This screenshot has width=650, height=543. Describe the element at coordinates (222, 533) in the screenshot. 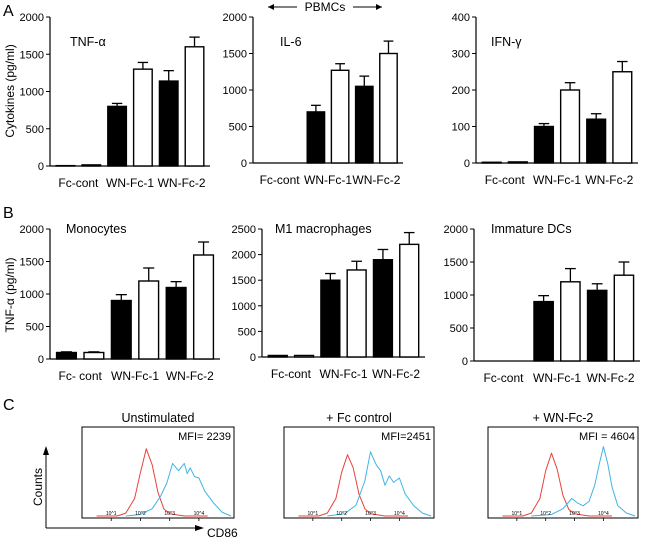

I see `flow-x-axis-label: CD86` at that location.